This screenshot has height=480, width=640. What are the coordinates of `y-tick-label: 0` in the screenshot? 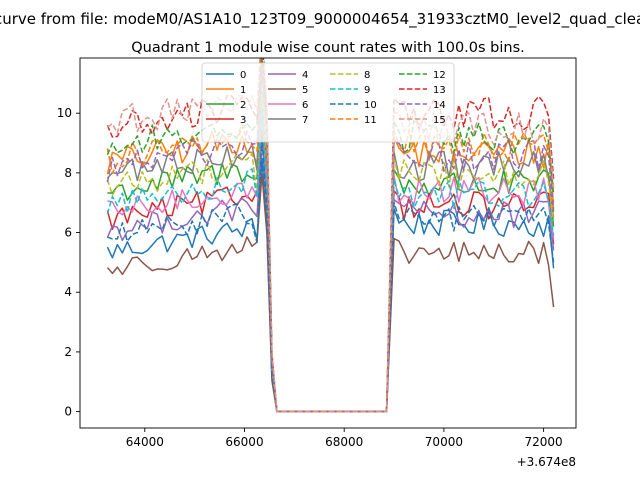 It's located at (68, 412).